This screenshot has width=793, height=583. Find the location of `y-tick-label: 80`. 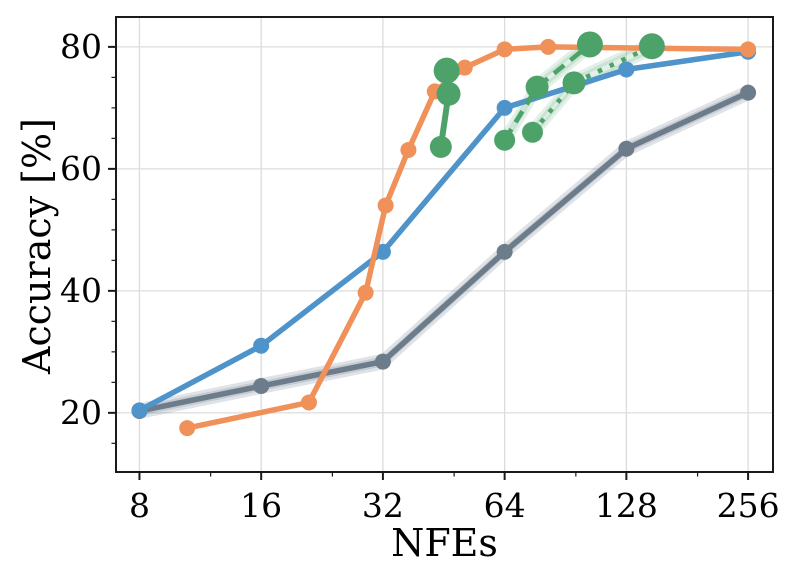

y-tick-label: 80 is located at coordinates (81, 46).